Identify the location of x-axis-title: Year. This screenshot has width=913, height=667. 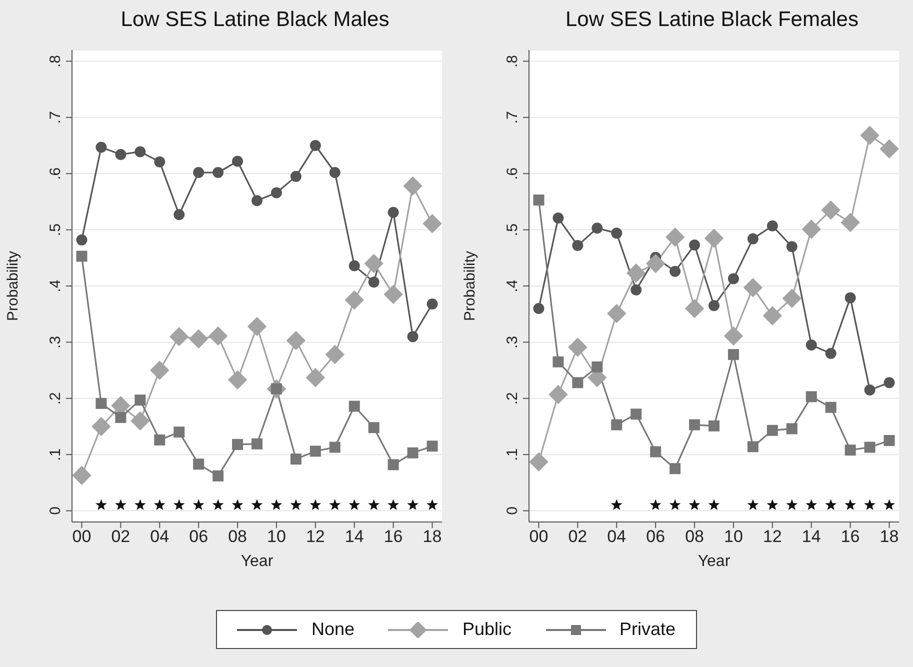
(257, 561).